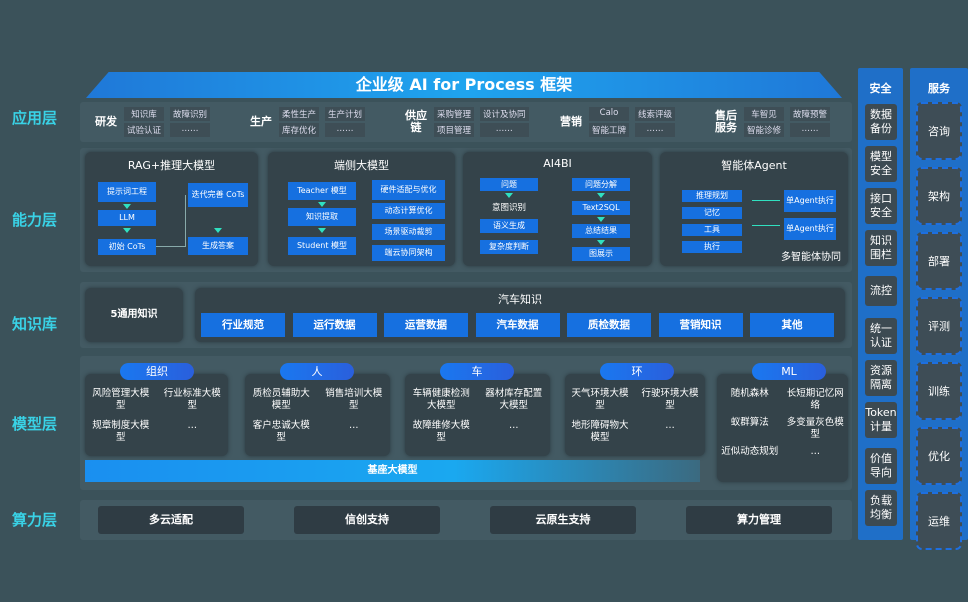 This screenshot has height=602, width=968. What do you see at coordinates (127, 218) in the screenshot?
I see `rag-box: LLM` at bounding box center [127, 218].